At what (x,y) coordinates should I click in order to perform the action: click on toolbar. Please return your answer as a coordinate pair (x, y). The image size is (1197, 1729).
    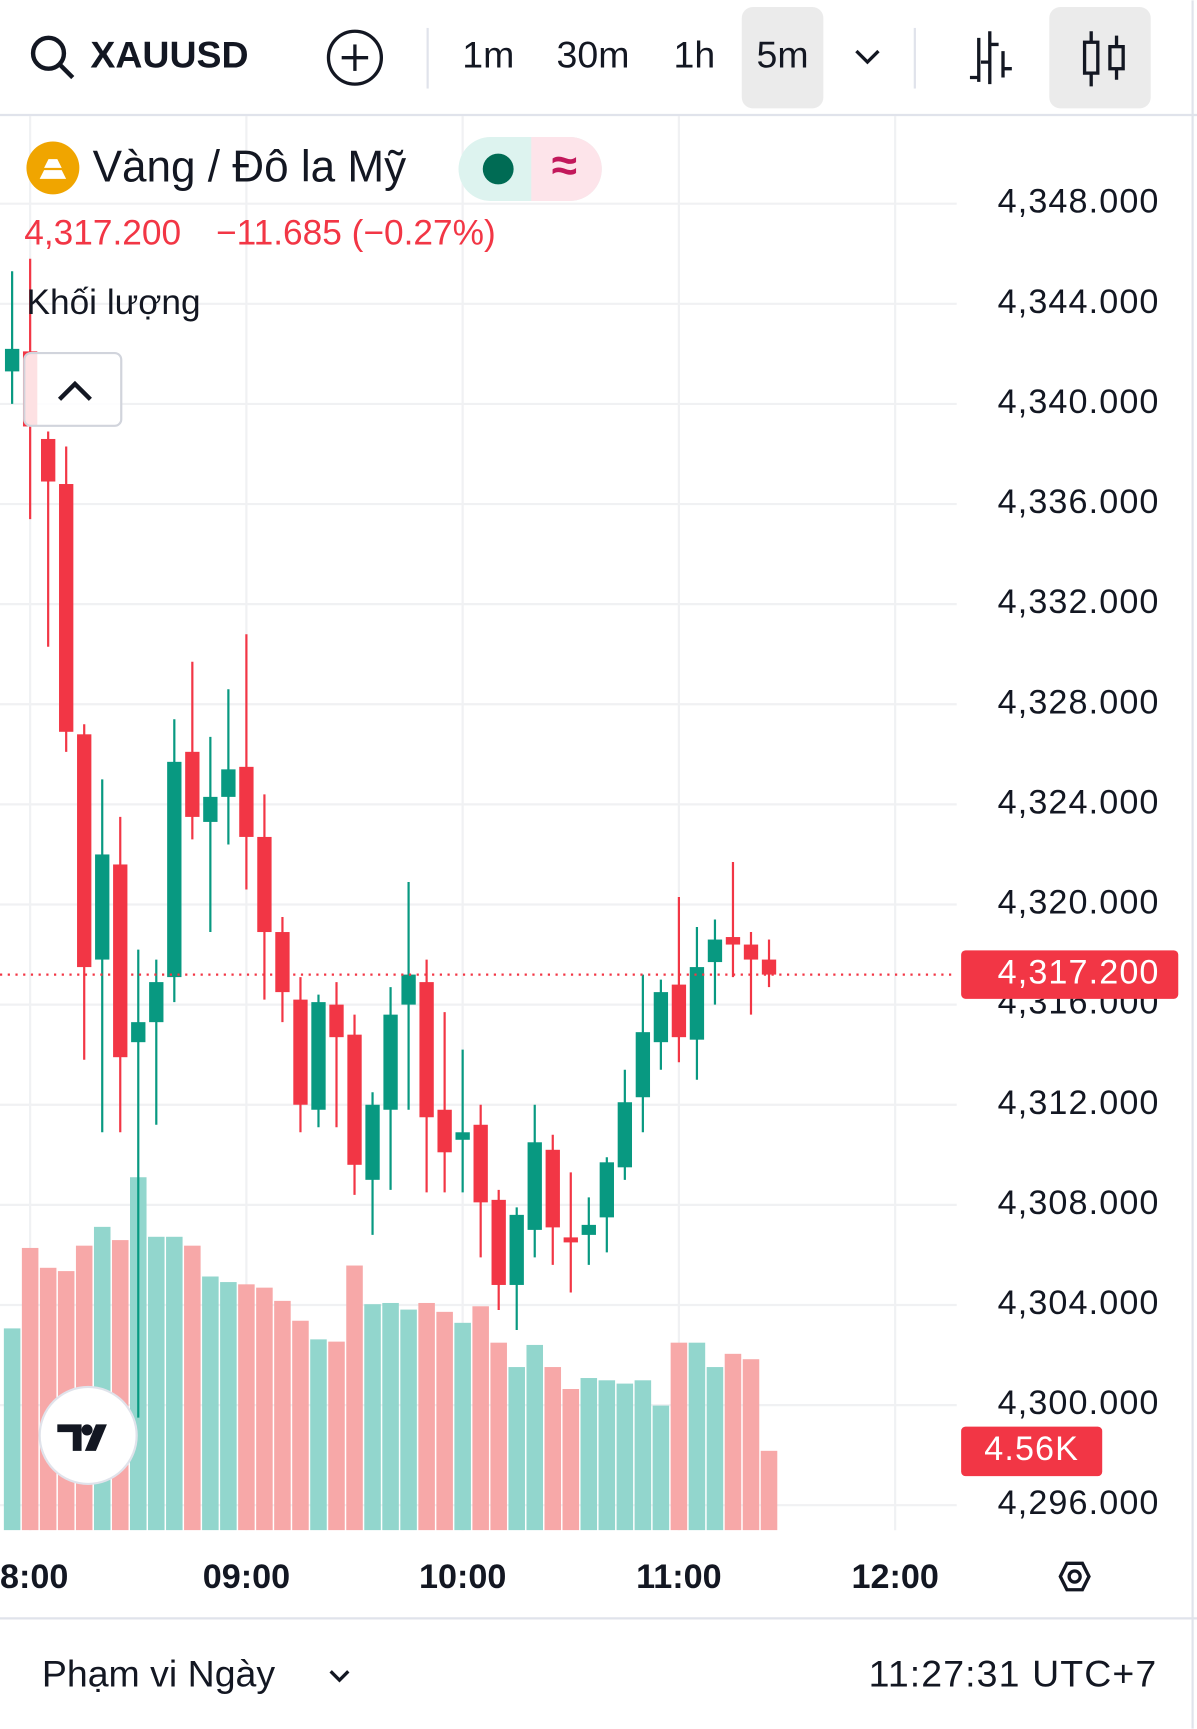
    Looking at the image, I should click on (598, 57).